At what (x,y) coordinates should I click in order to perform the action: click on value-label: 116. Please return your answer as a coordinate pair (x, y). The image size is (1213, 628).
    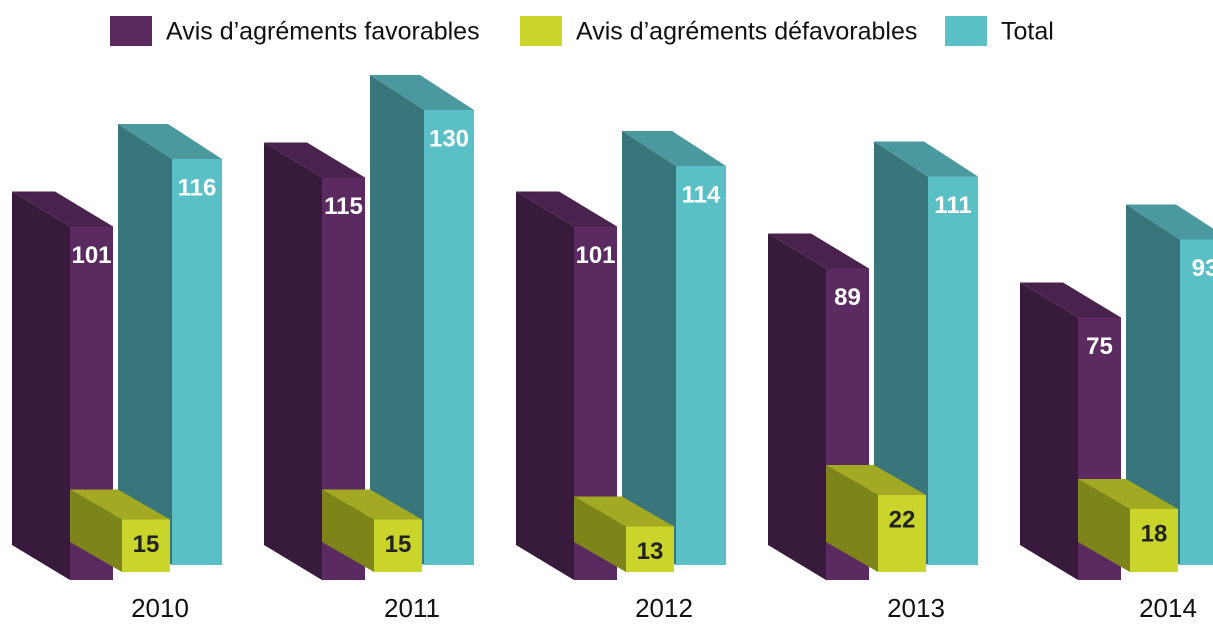
    Looking at the image, I should click on (197, 187).